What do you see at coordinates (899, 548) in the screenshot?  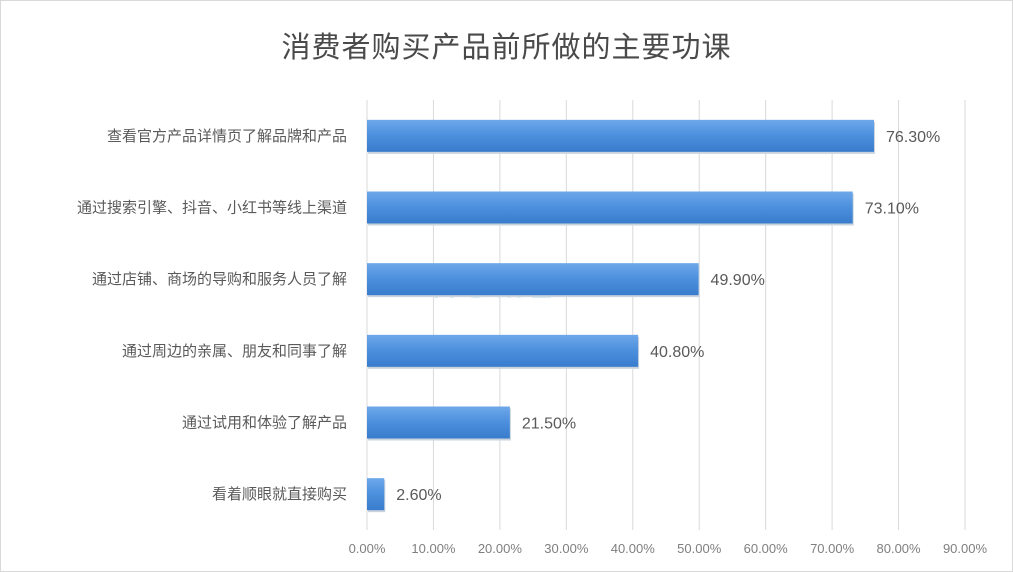 I see `x-tick-label: 80.00%` at bounding box center [899, 548].